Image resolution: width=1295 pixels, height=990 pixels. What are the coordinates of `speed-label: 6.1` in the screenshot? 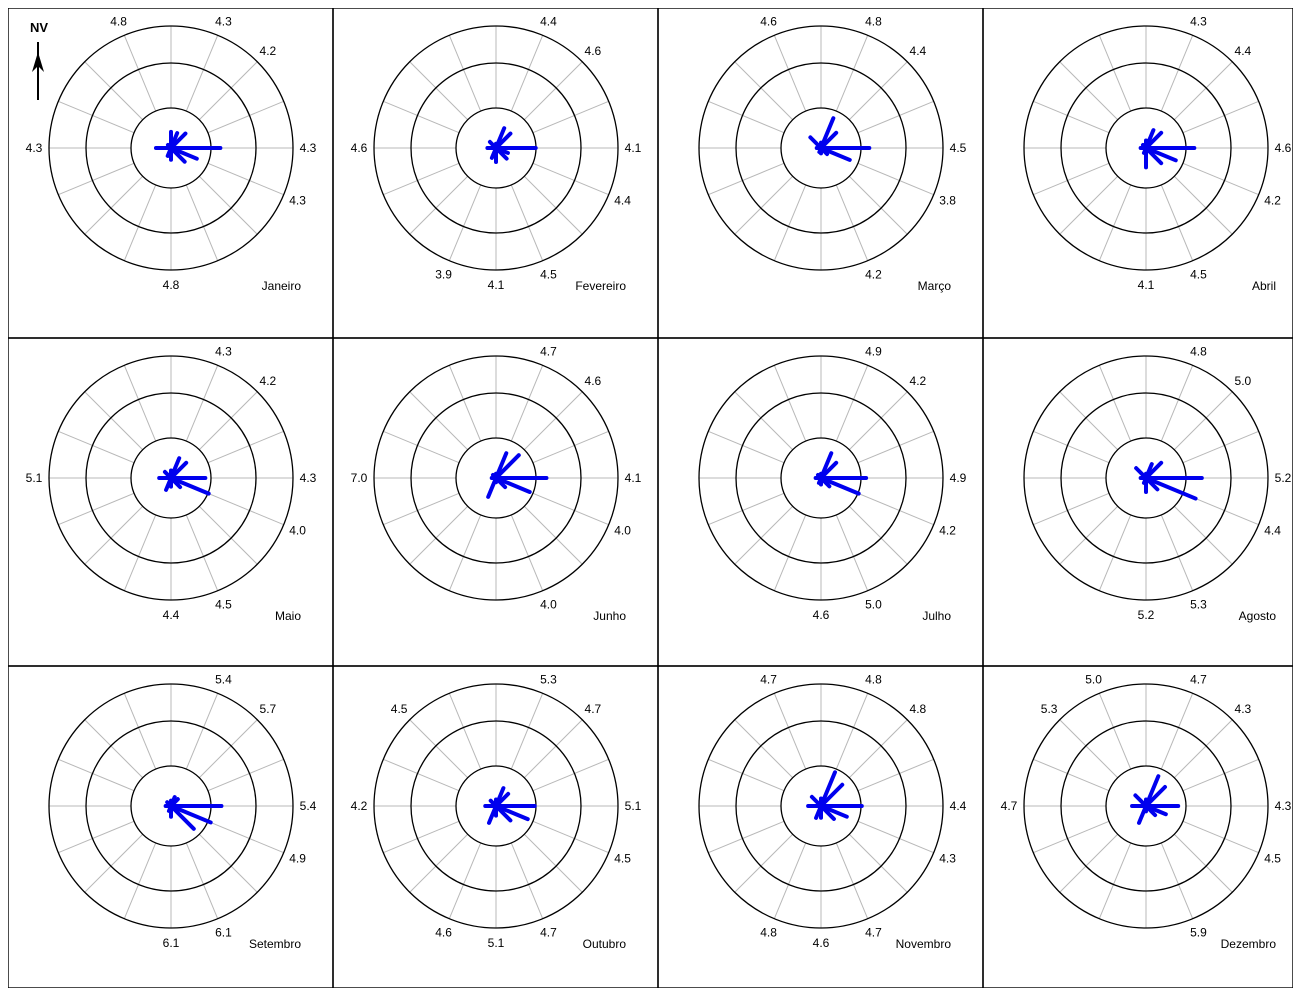 It's located at (171, 943).